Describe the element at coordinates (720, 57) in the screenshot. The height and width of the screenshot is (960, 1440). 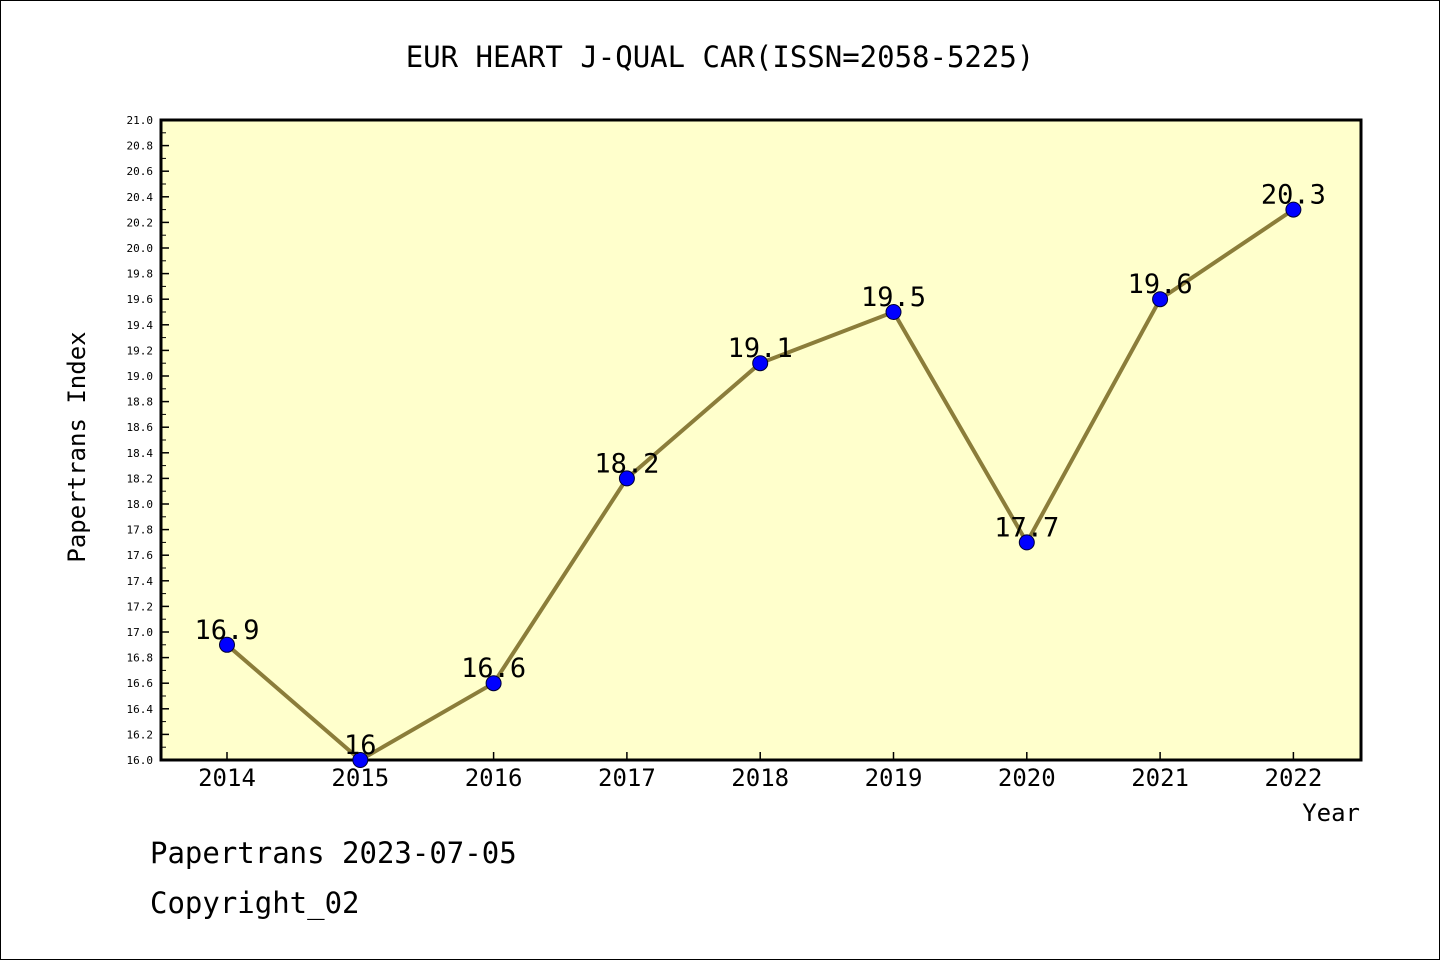
I see `chart-title: EUR HEART J-QUAL CAR(ISSN=2058-5225)` at that location.